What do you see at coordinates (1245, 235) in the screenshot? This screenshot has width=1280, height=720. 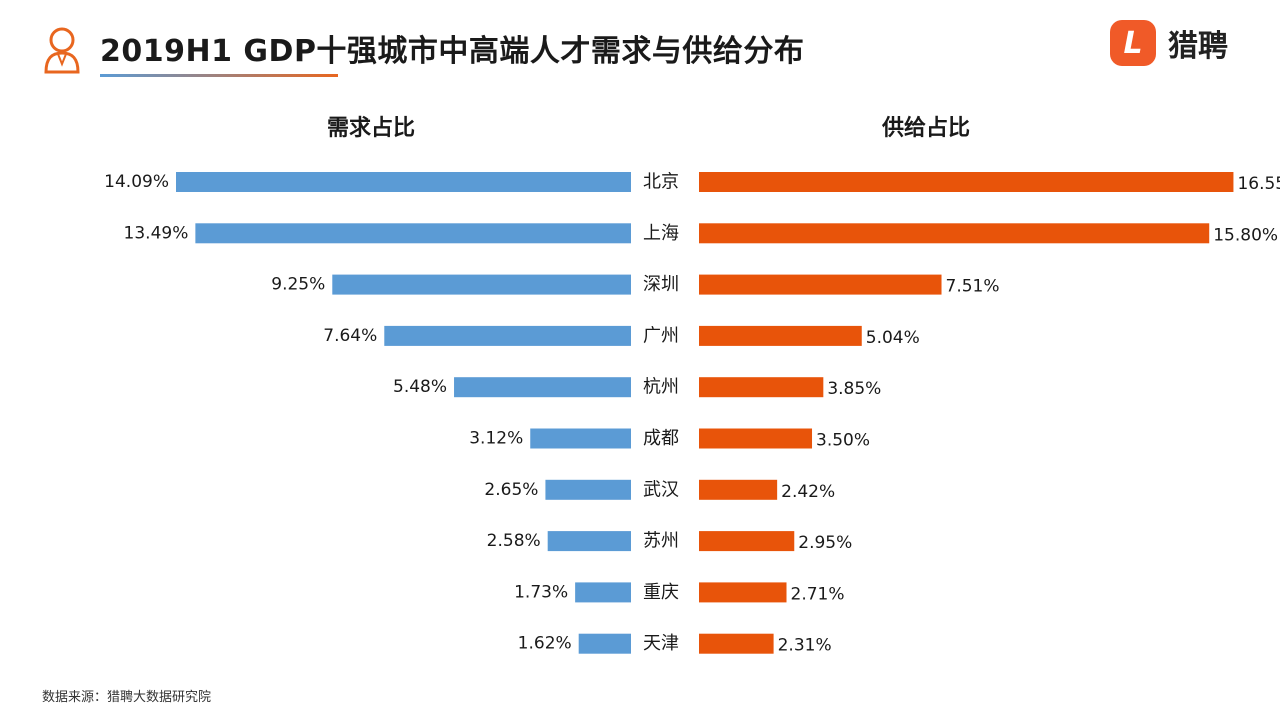 I see `supply-value-label: 15.80%` at bounding box center [1245, 235].